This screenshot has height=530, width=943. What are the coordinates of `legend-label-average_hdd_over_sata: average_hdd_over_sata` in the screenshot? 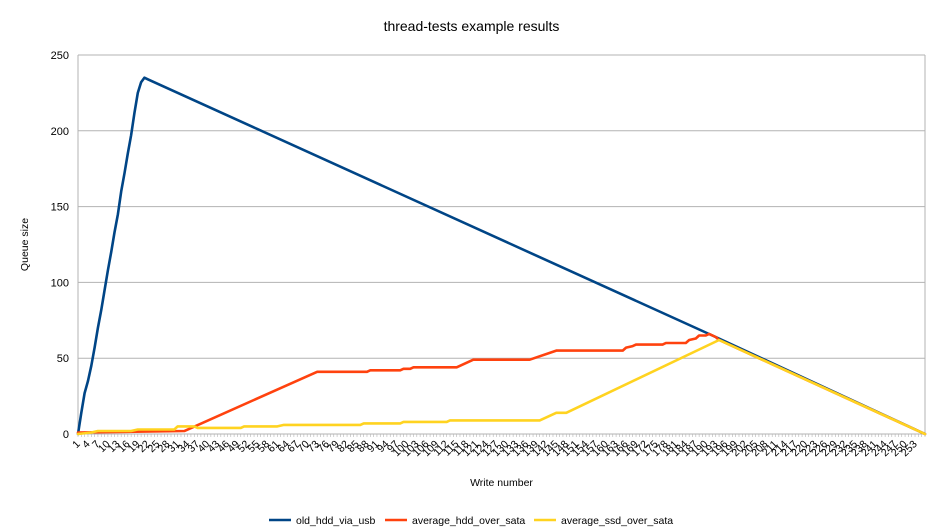 It's located at (468, 521).